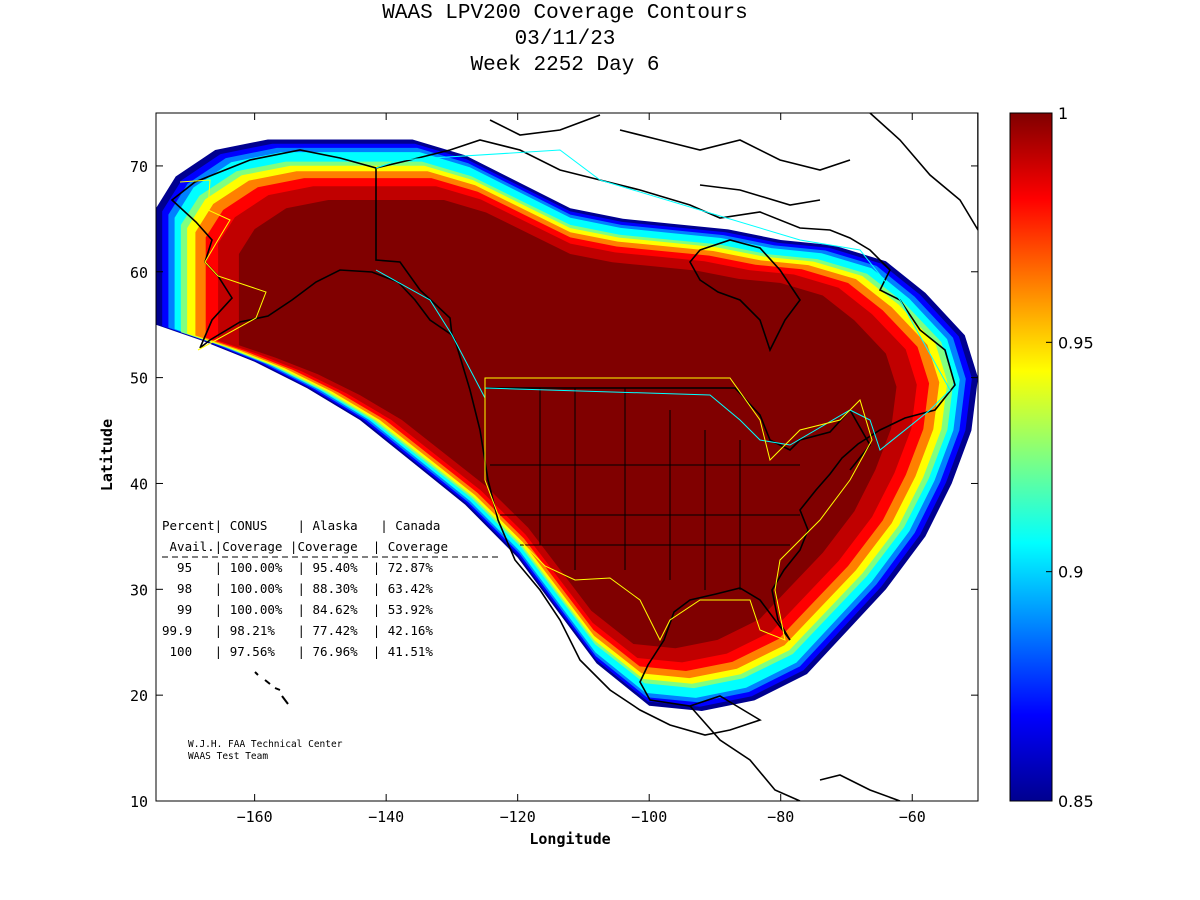  What do you see at coordinates (139, 167) in the screenshot?
I see `y-tick-label: 70` at bounding box center [139, 167].